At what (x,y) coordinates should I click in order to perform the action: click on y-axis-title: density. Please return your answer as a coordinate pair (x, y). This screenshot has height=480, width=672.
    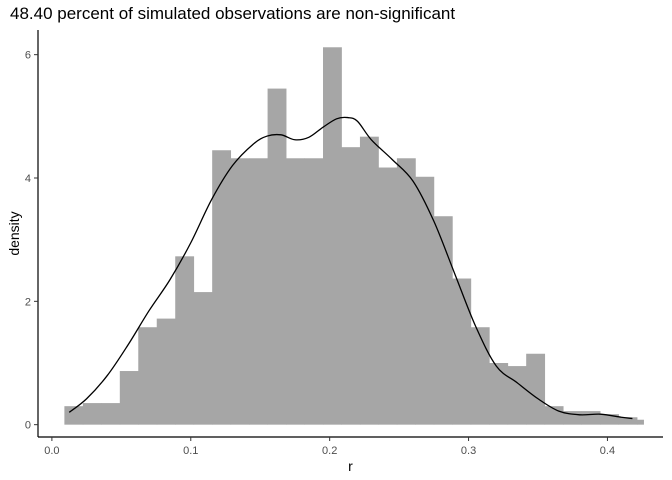
    Looking at the image, I should click on (14, 233).